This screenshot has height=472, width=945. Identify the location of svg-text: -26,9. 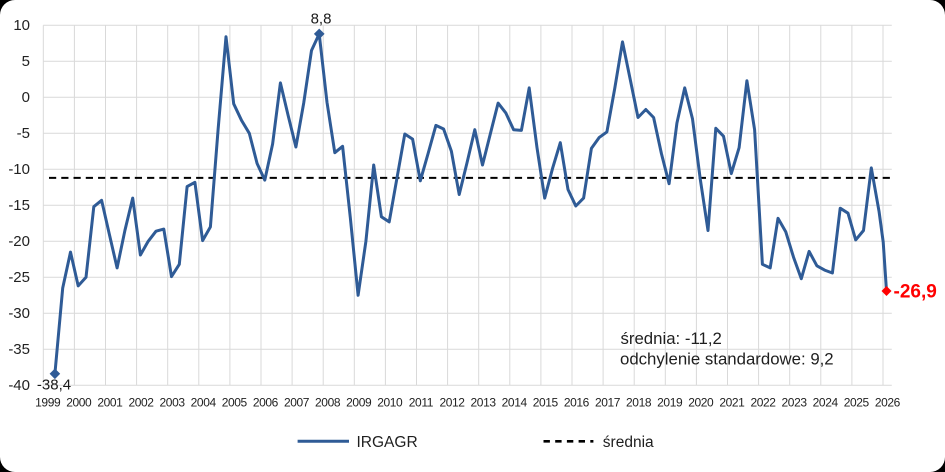
(915, 292).